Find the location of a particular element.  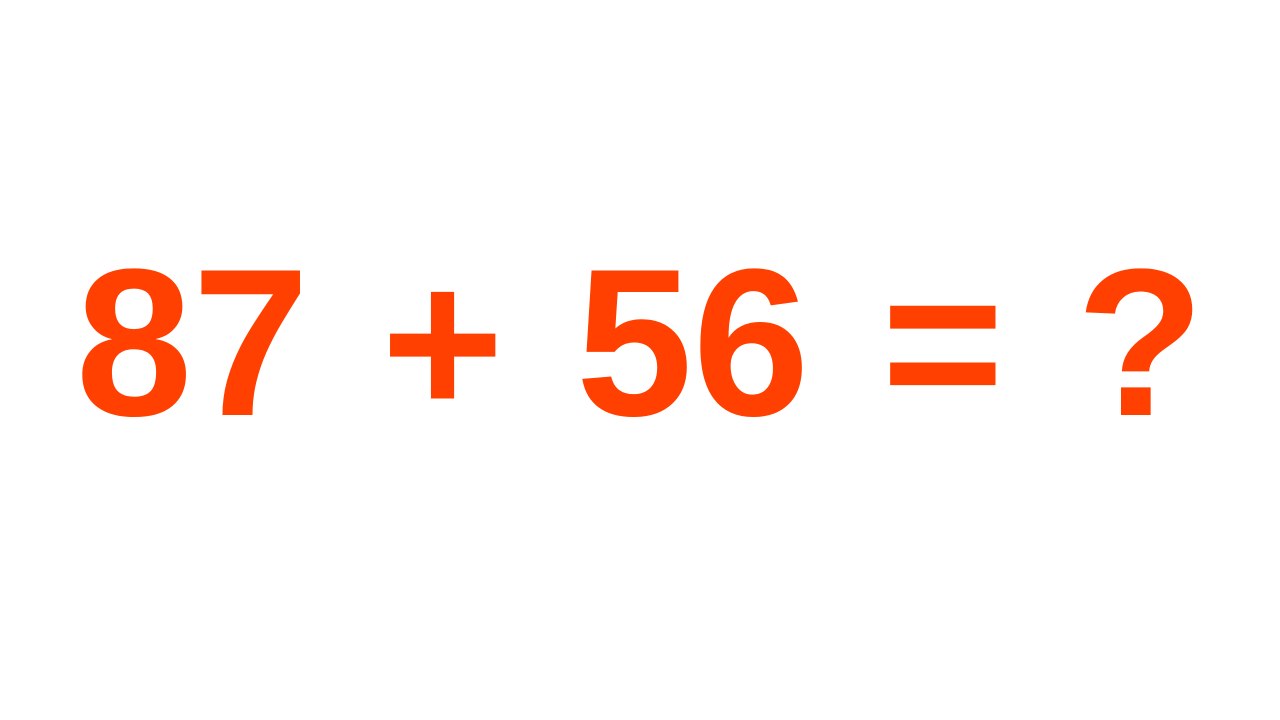

operand-a: 87 is located at coordinates (192, 342).